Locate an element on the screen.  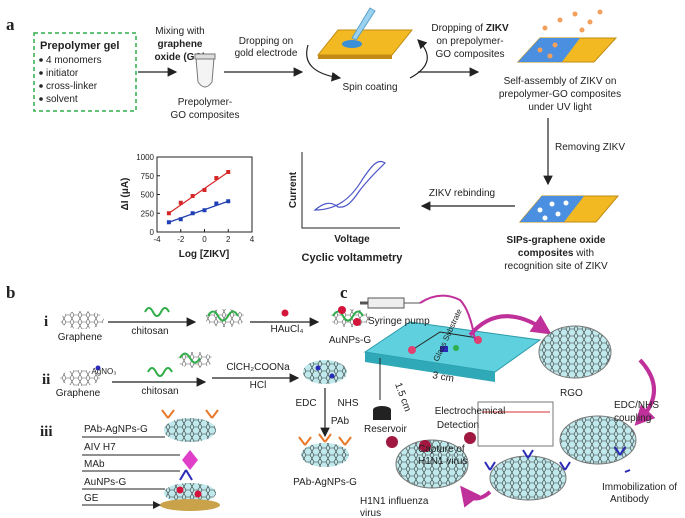
label: MAb is located at coordinates (94, 464).